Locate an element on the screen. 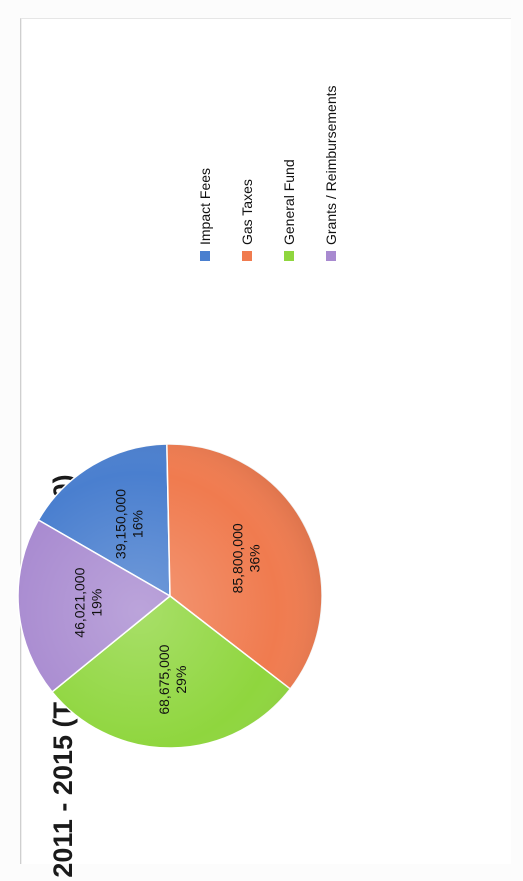 The image size is (523, 881). legend-label-impact-fees: Impact Fees is located at coordinates (205, 206).